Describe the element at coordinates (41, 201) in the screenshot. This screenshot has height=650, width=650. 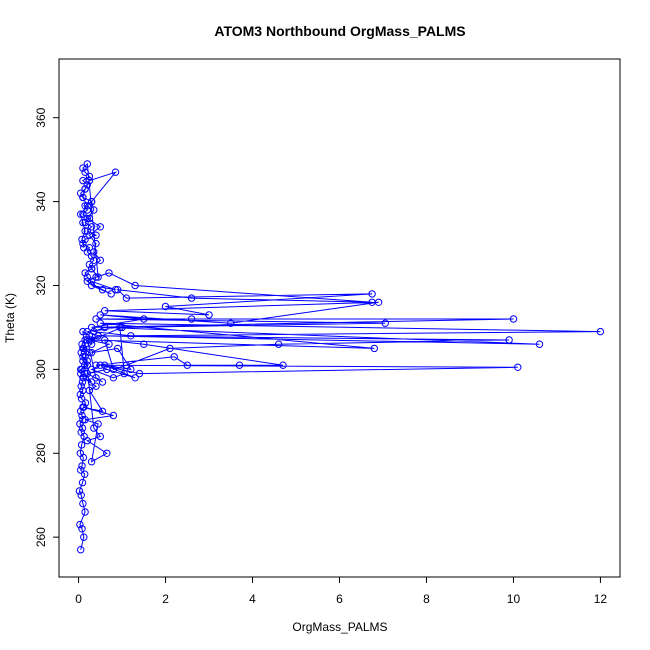
I see `y-tick-label: 340` at that location.